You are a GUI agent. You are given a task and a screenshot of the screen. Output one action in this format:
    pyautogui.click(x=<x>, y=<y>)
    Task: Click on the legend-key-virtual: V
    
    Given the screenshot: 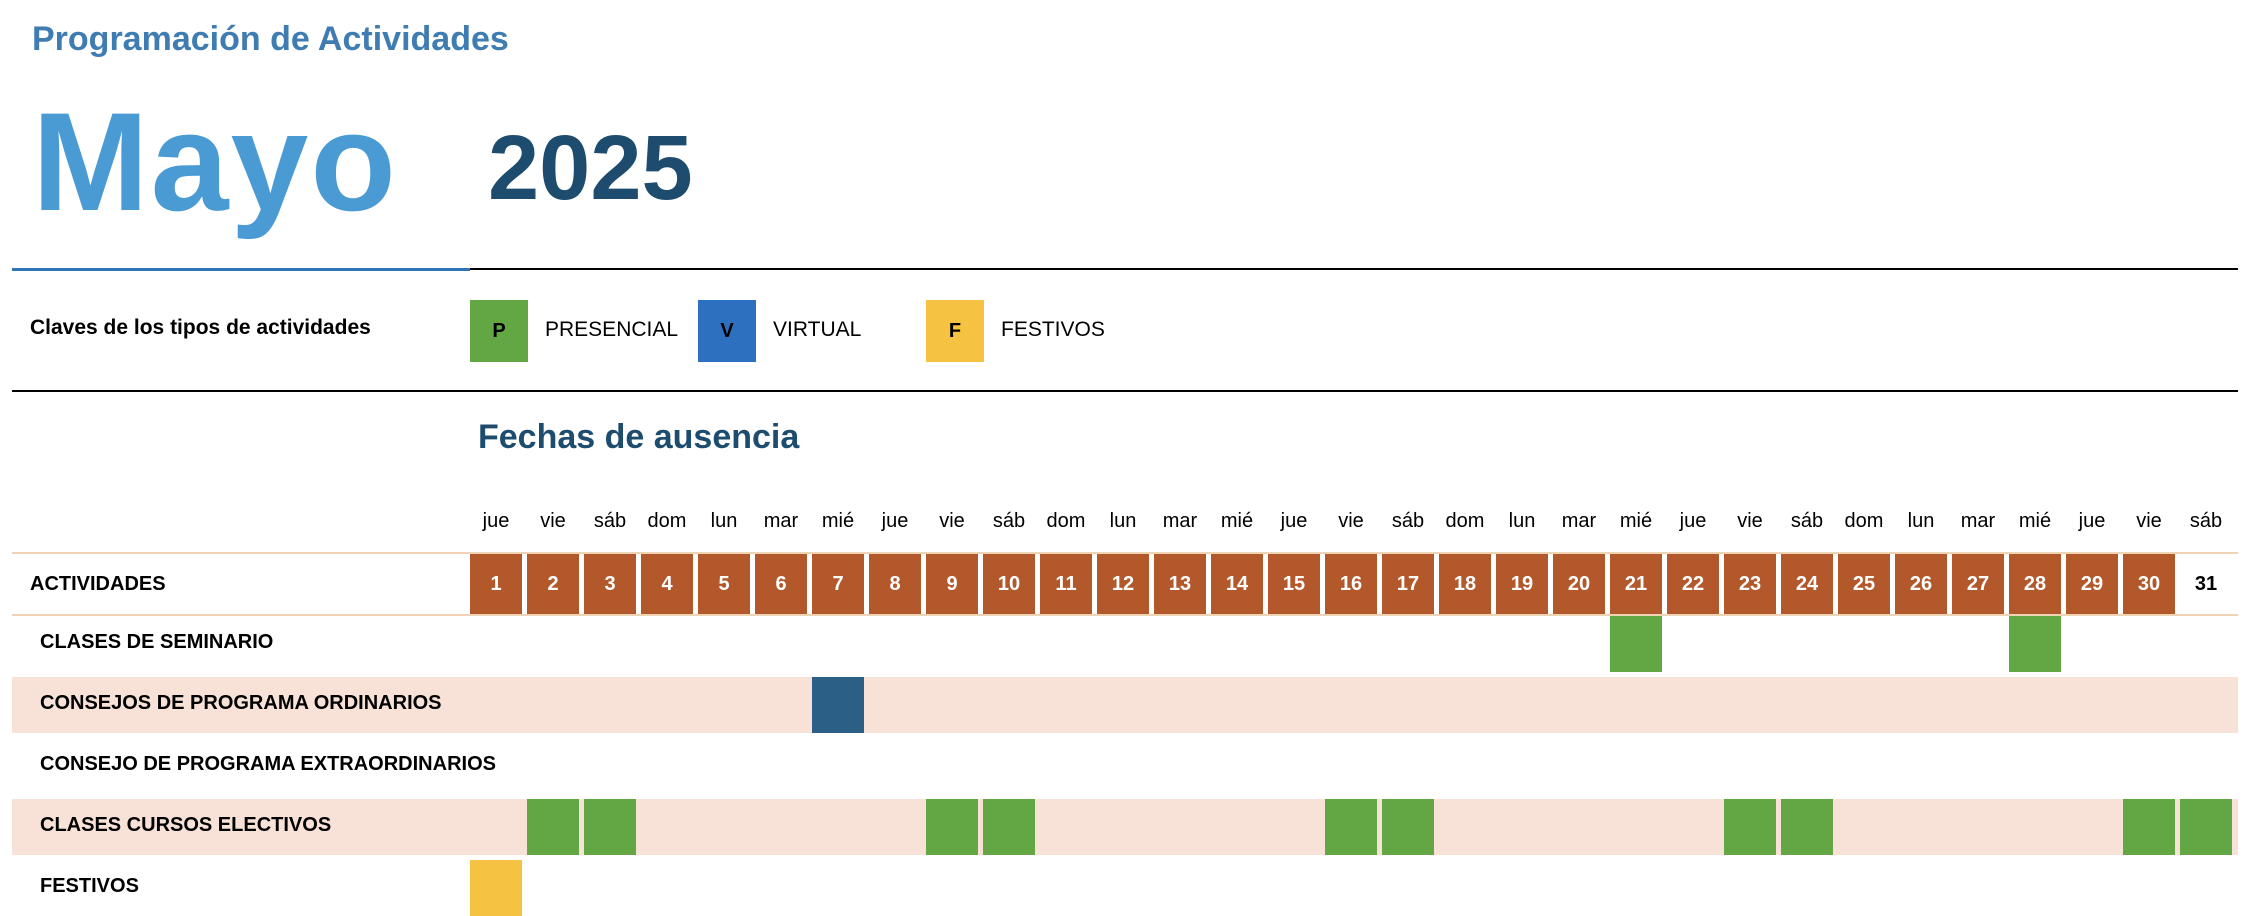 What is the action you would take?
    pyautogui.click(x=727, y=330)
    